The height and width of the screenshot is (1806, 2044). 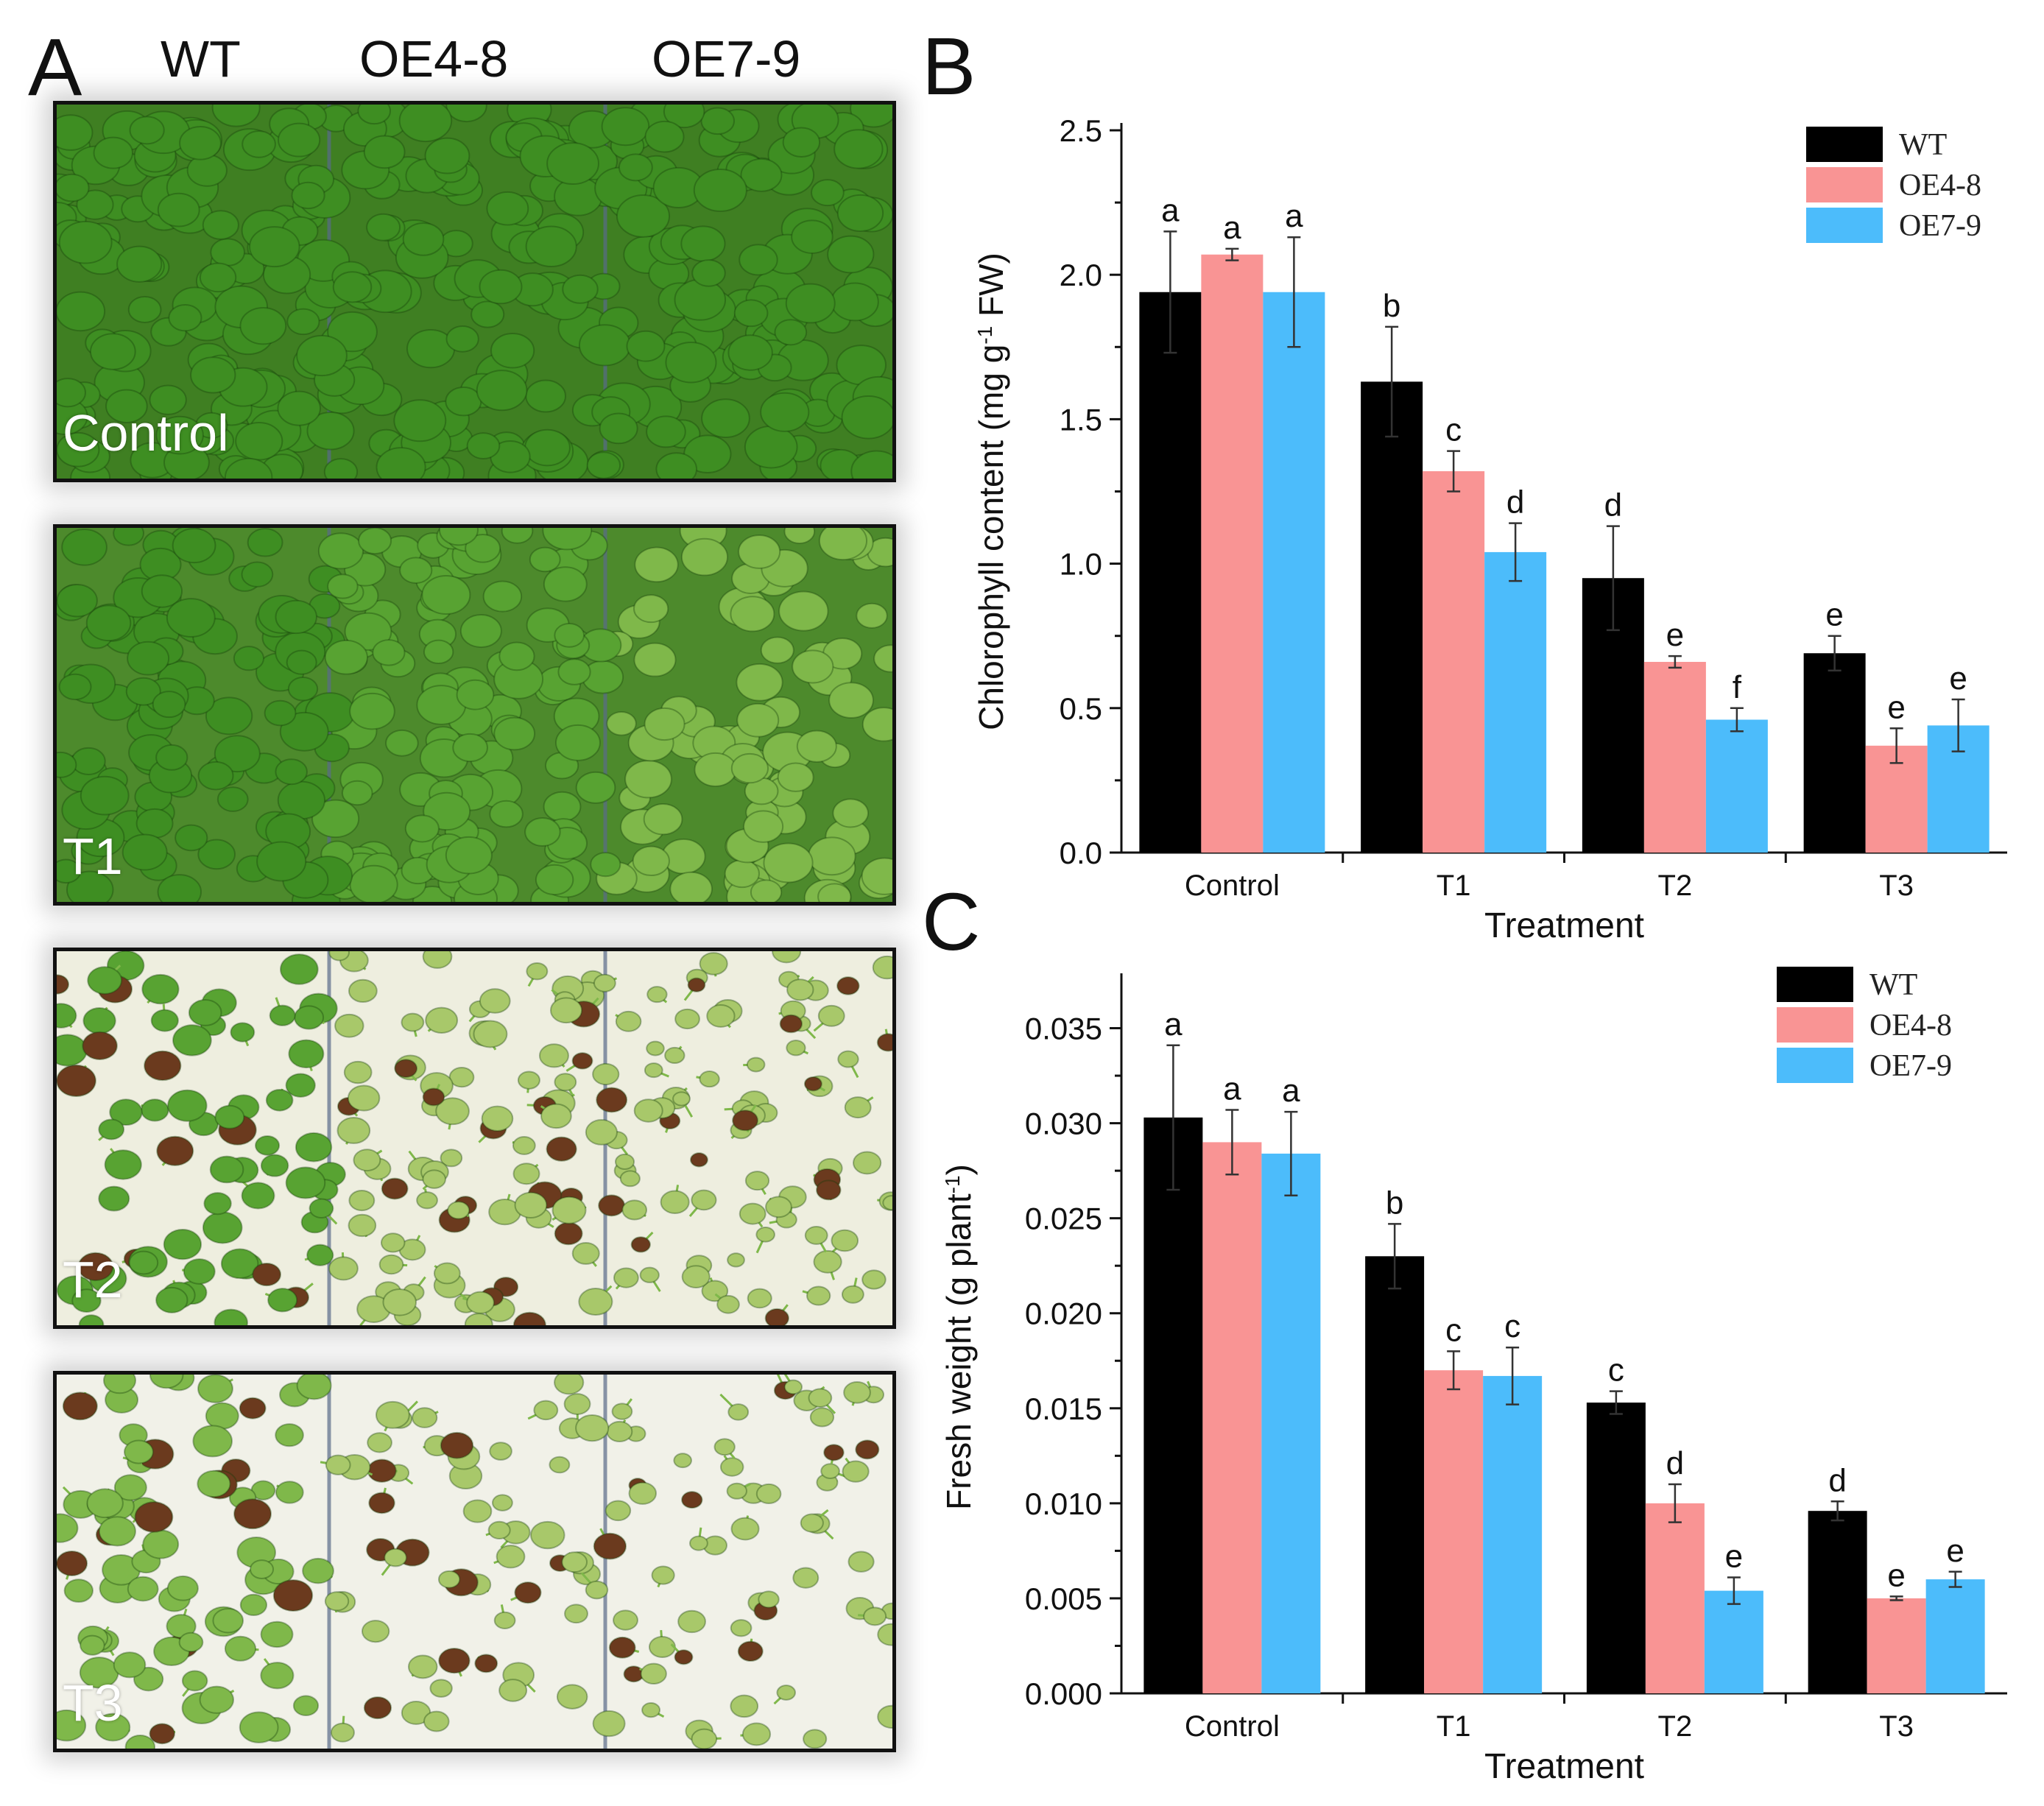 What do you see at coordinates (1081, 708) in the screenshot?
I see `y-tick-label: 0.5` at bounding box center [1081, 708].